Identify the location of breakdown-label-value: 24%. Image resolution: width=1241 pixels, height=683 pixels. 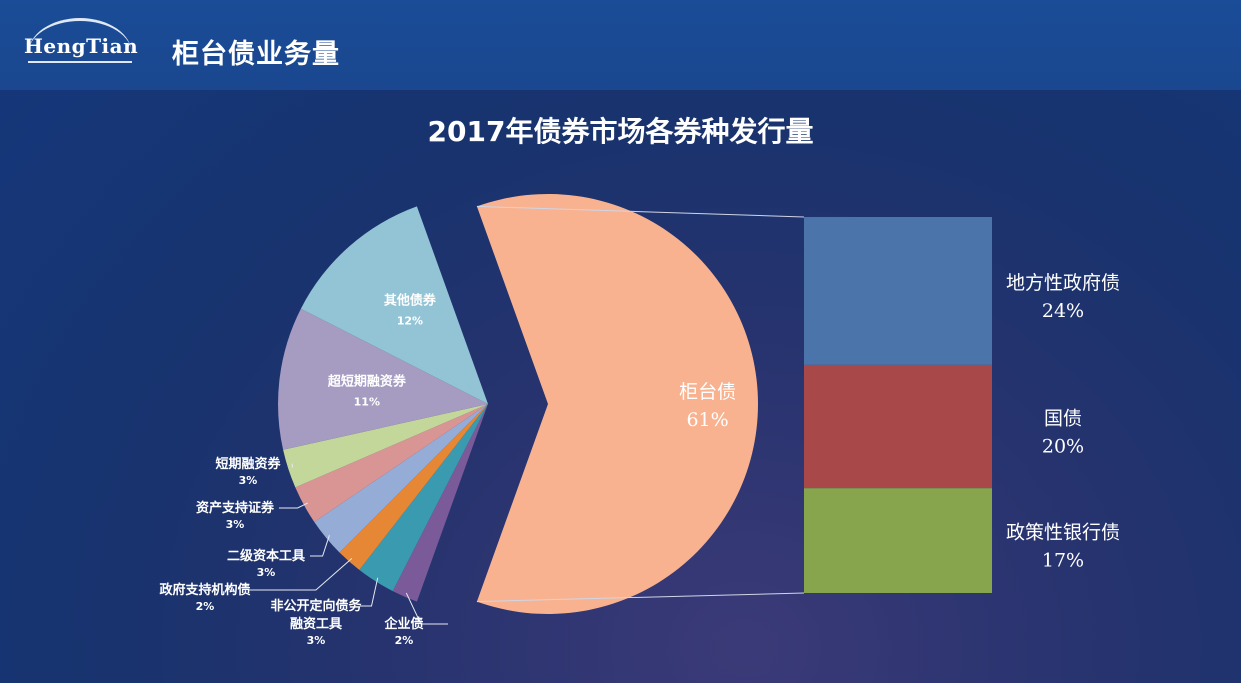
(1063, 311).